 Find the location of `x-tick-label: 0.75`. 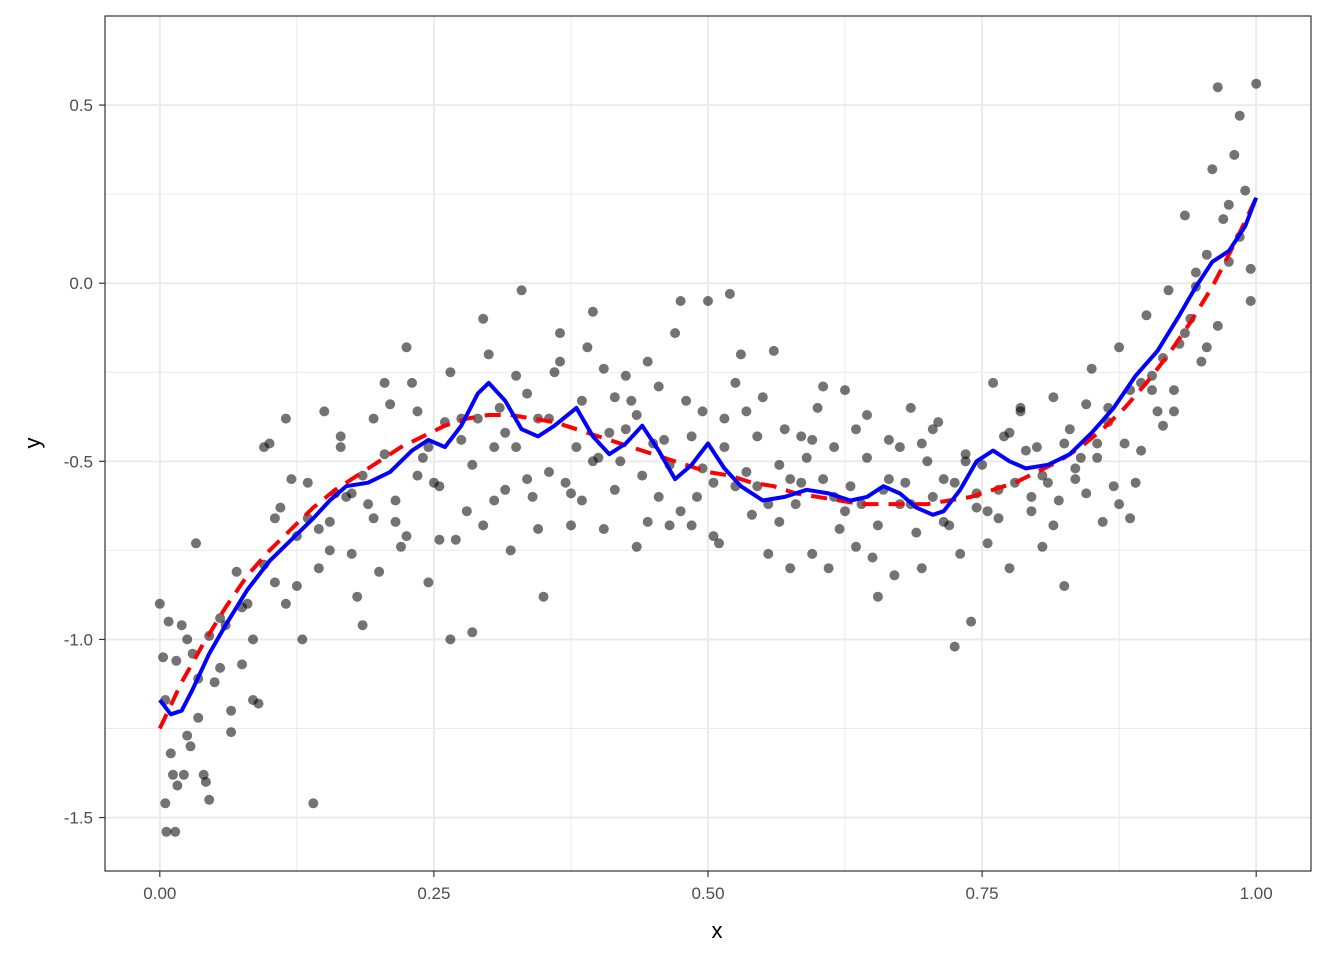

x-tick-label: 0.75 is located at coordinates (982, 893).